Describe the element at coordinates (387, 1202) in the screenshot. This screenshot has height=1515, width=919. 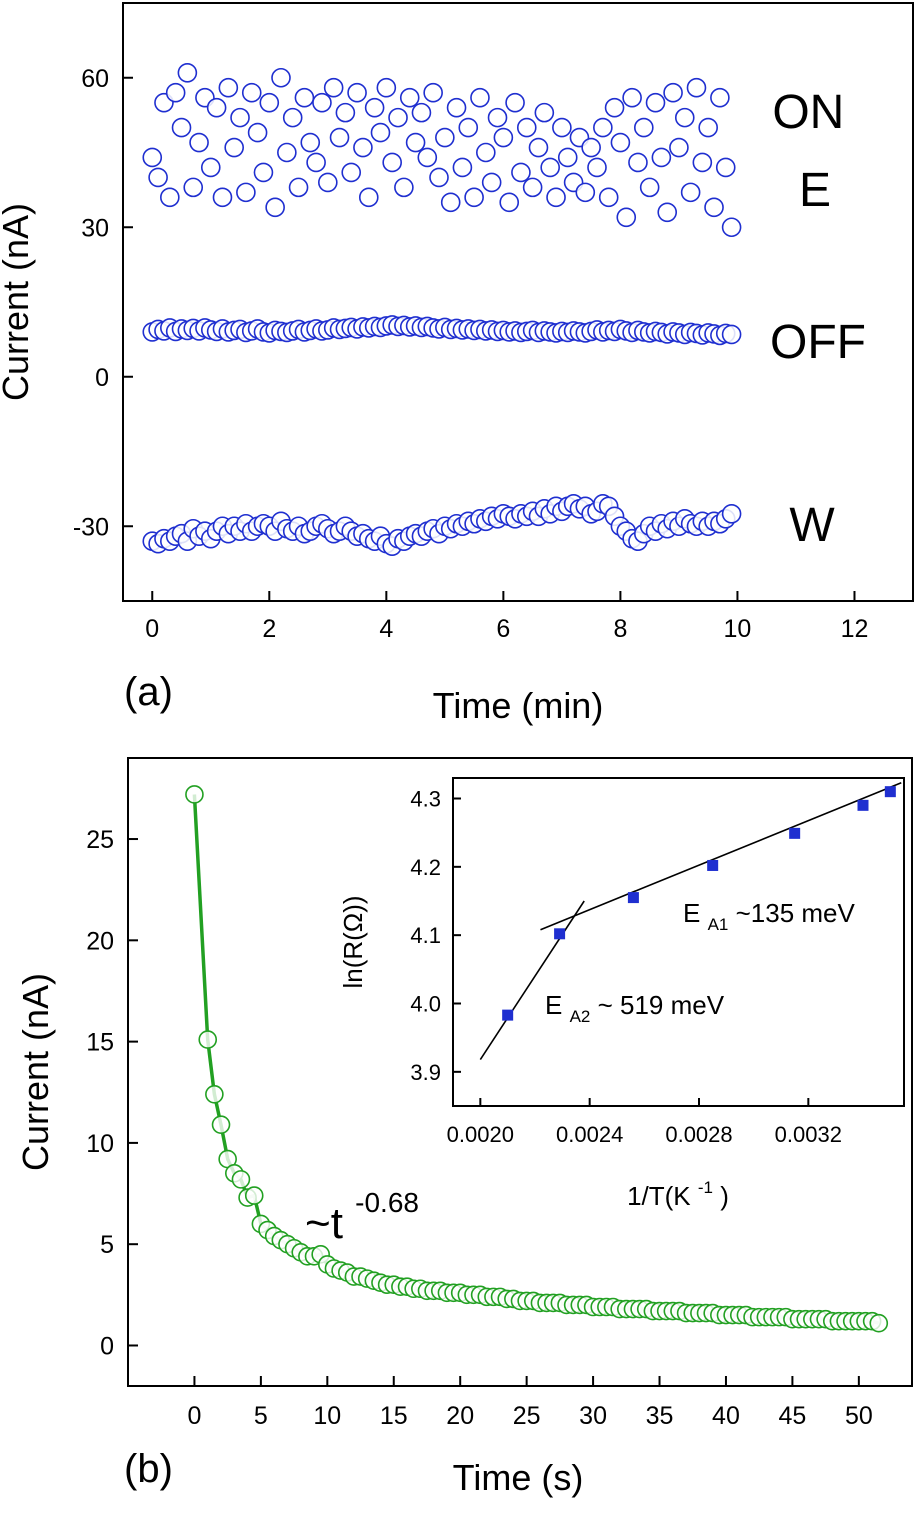
I see `power-law-exponent: -0.68` at that location.